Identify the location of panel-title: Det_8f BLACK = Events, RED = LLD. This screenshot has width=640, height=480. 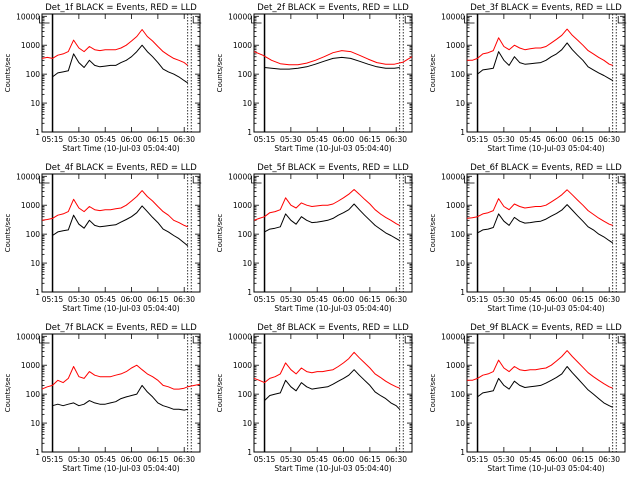
(333, 328).